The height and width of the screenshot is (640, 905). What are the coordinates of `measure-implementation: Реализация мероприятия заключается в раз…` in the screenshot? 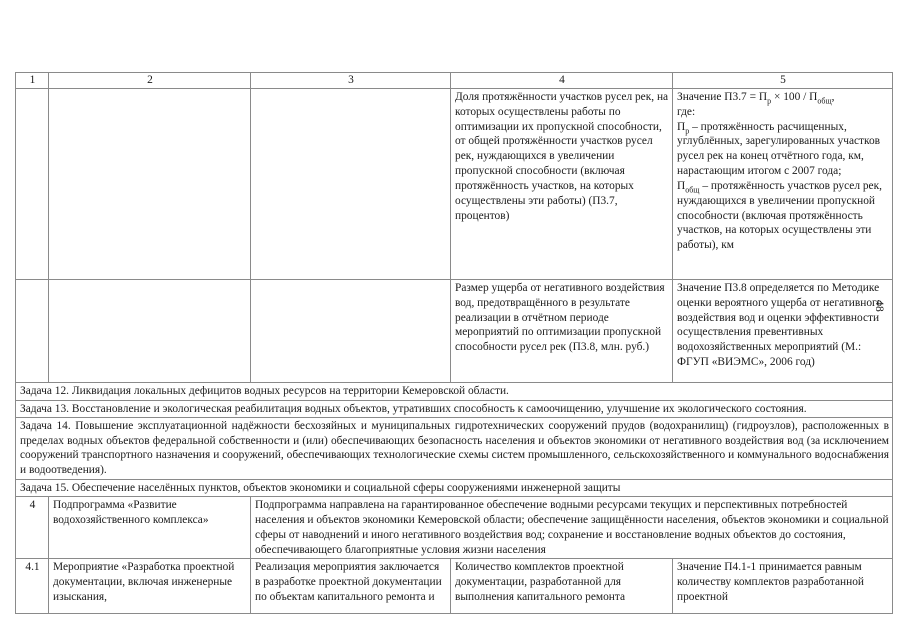 It's located at (350, 586).